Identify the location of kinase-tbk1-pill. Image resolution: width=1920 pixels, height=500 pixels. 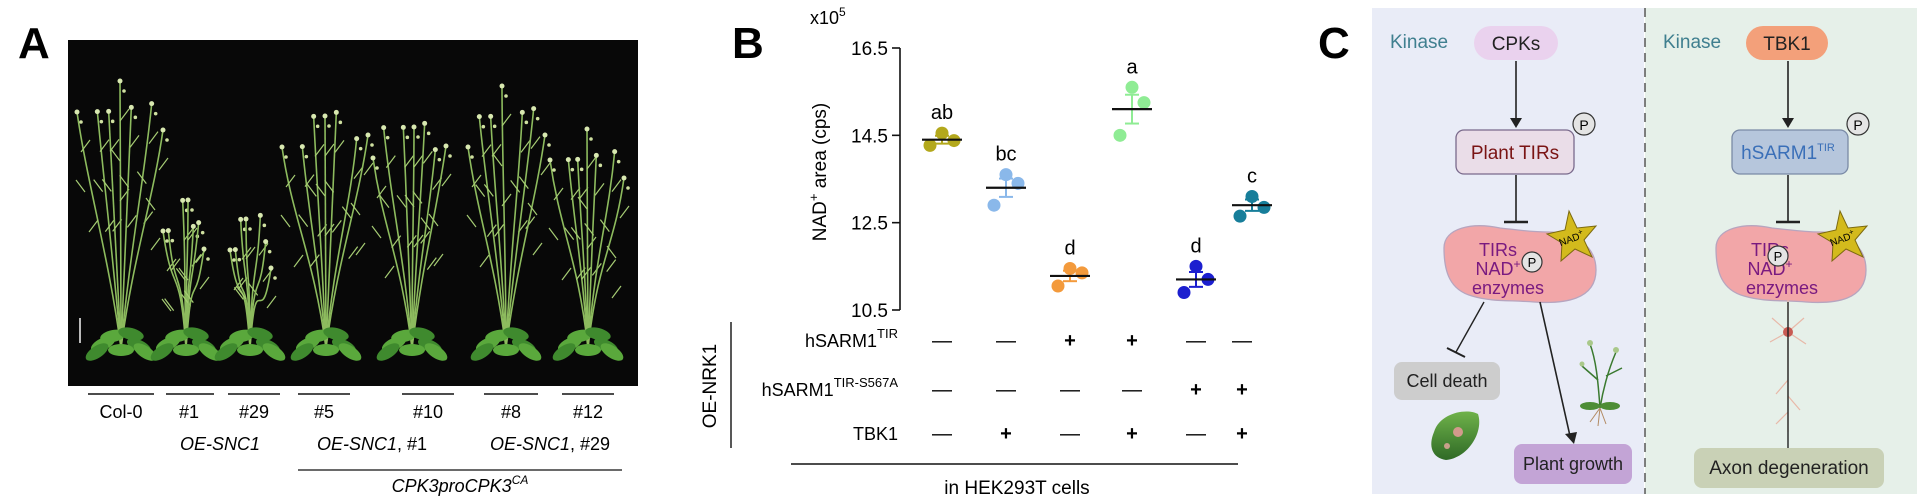
(1787, 43).